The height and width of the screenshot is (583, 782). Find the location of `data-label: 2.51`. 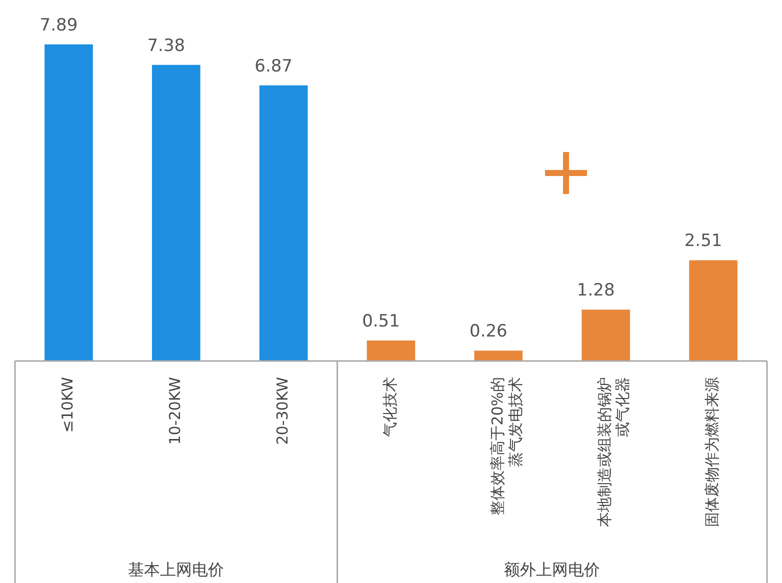

data-label: 2.51 is located at coordinates (703, 241).